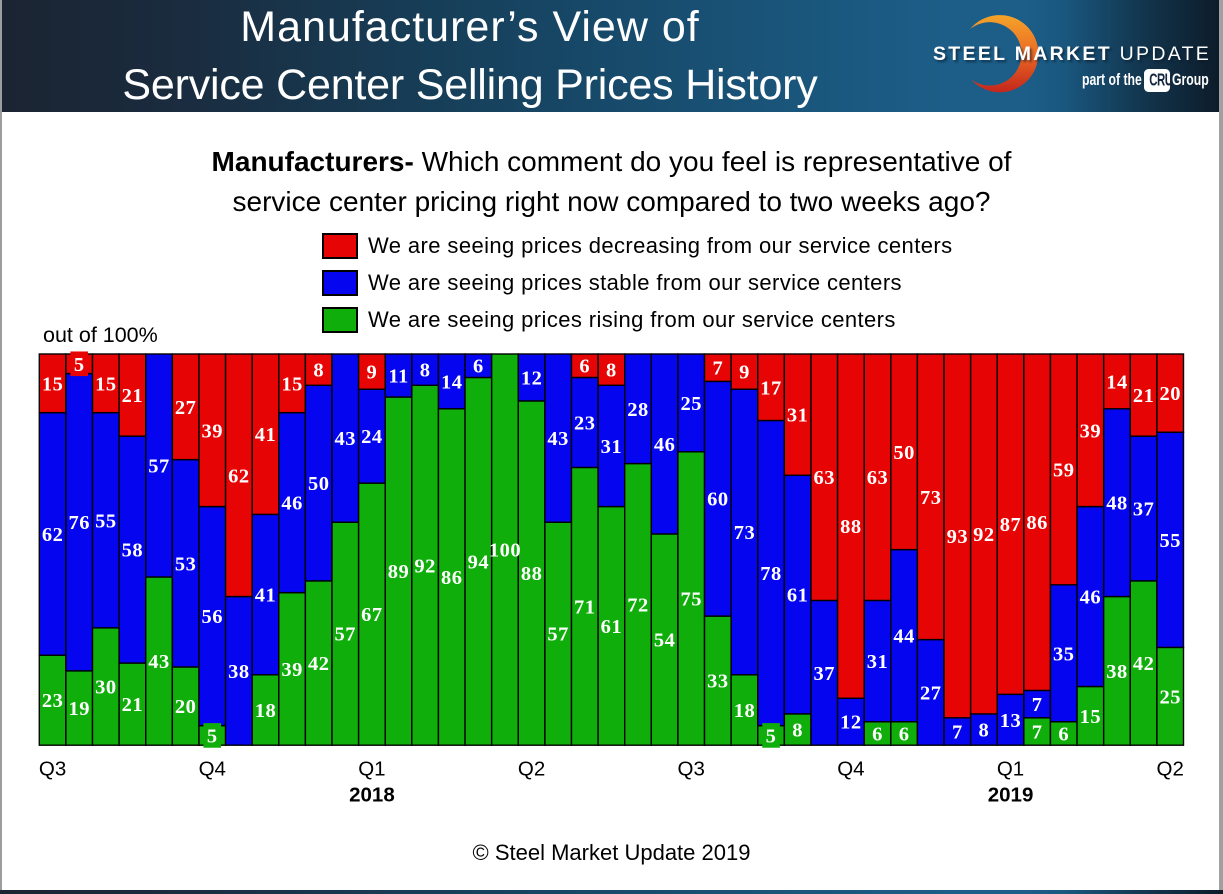 The height and width of the screenshot is (894, 1223). What do you see at coordinates (79, 709) in the screenshot?
I see `svg-text: 19` at bounding box center [79, 709].